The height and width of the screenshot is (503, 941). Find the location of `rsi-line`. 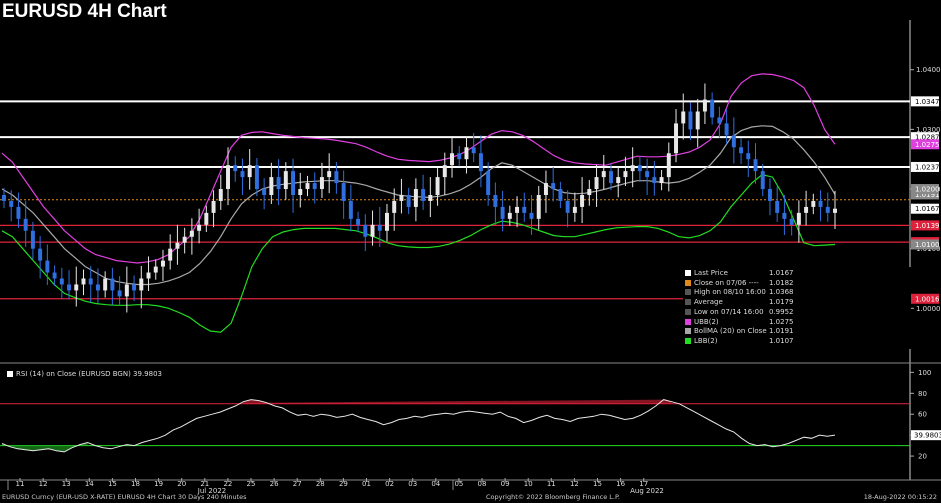

rsi-line is located at coordinates (418, 426).